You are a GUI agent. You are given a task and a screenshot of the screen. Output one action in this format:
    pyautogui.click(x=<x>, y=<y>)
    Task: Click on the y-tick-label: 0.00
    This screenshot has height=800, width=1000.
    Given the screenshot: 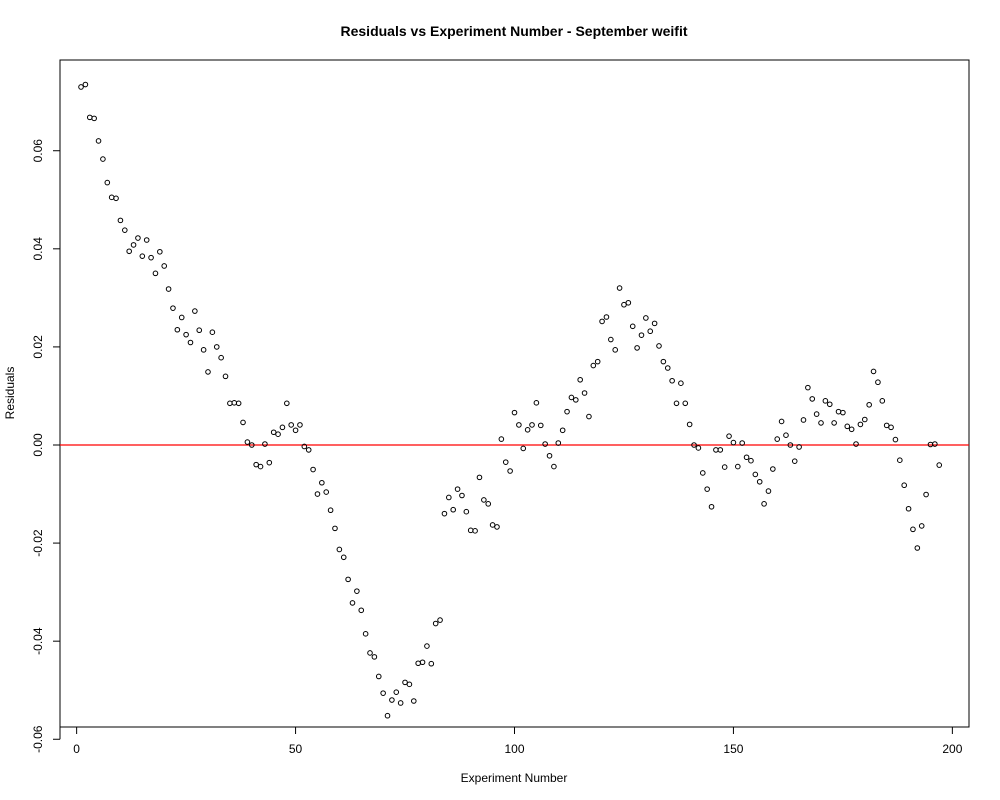 What is the action you would take?
    pyautogui.click(x=38, y=445)
    